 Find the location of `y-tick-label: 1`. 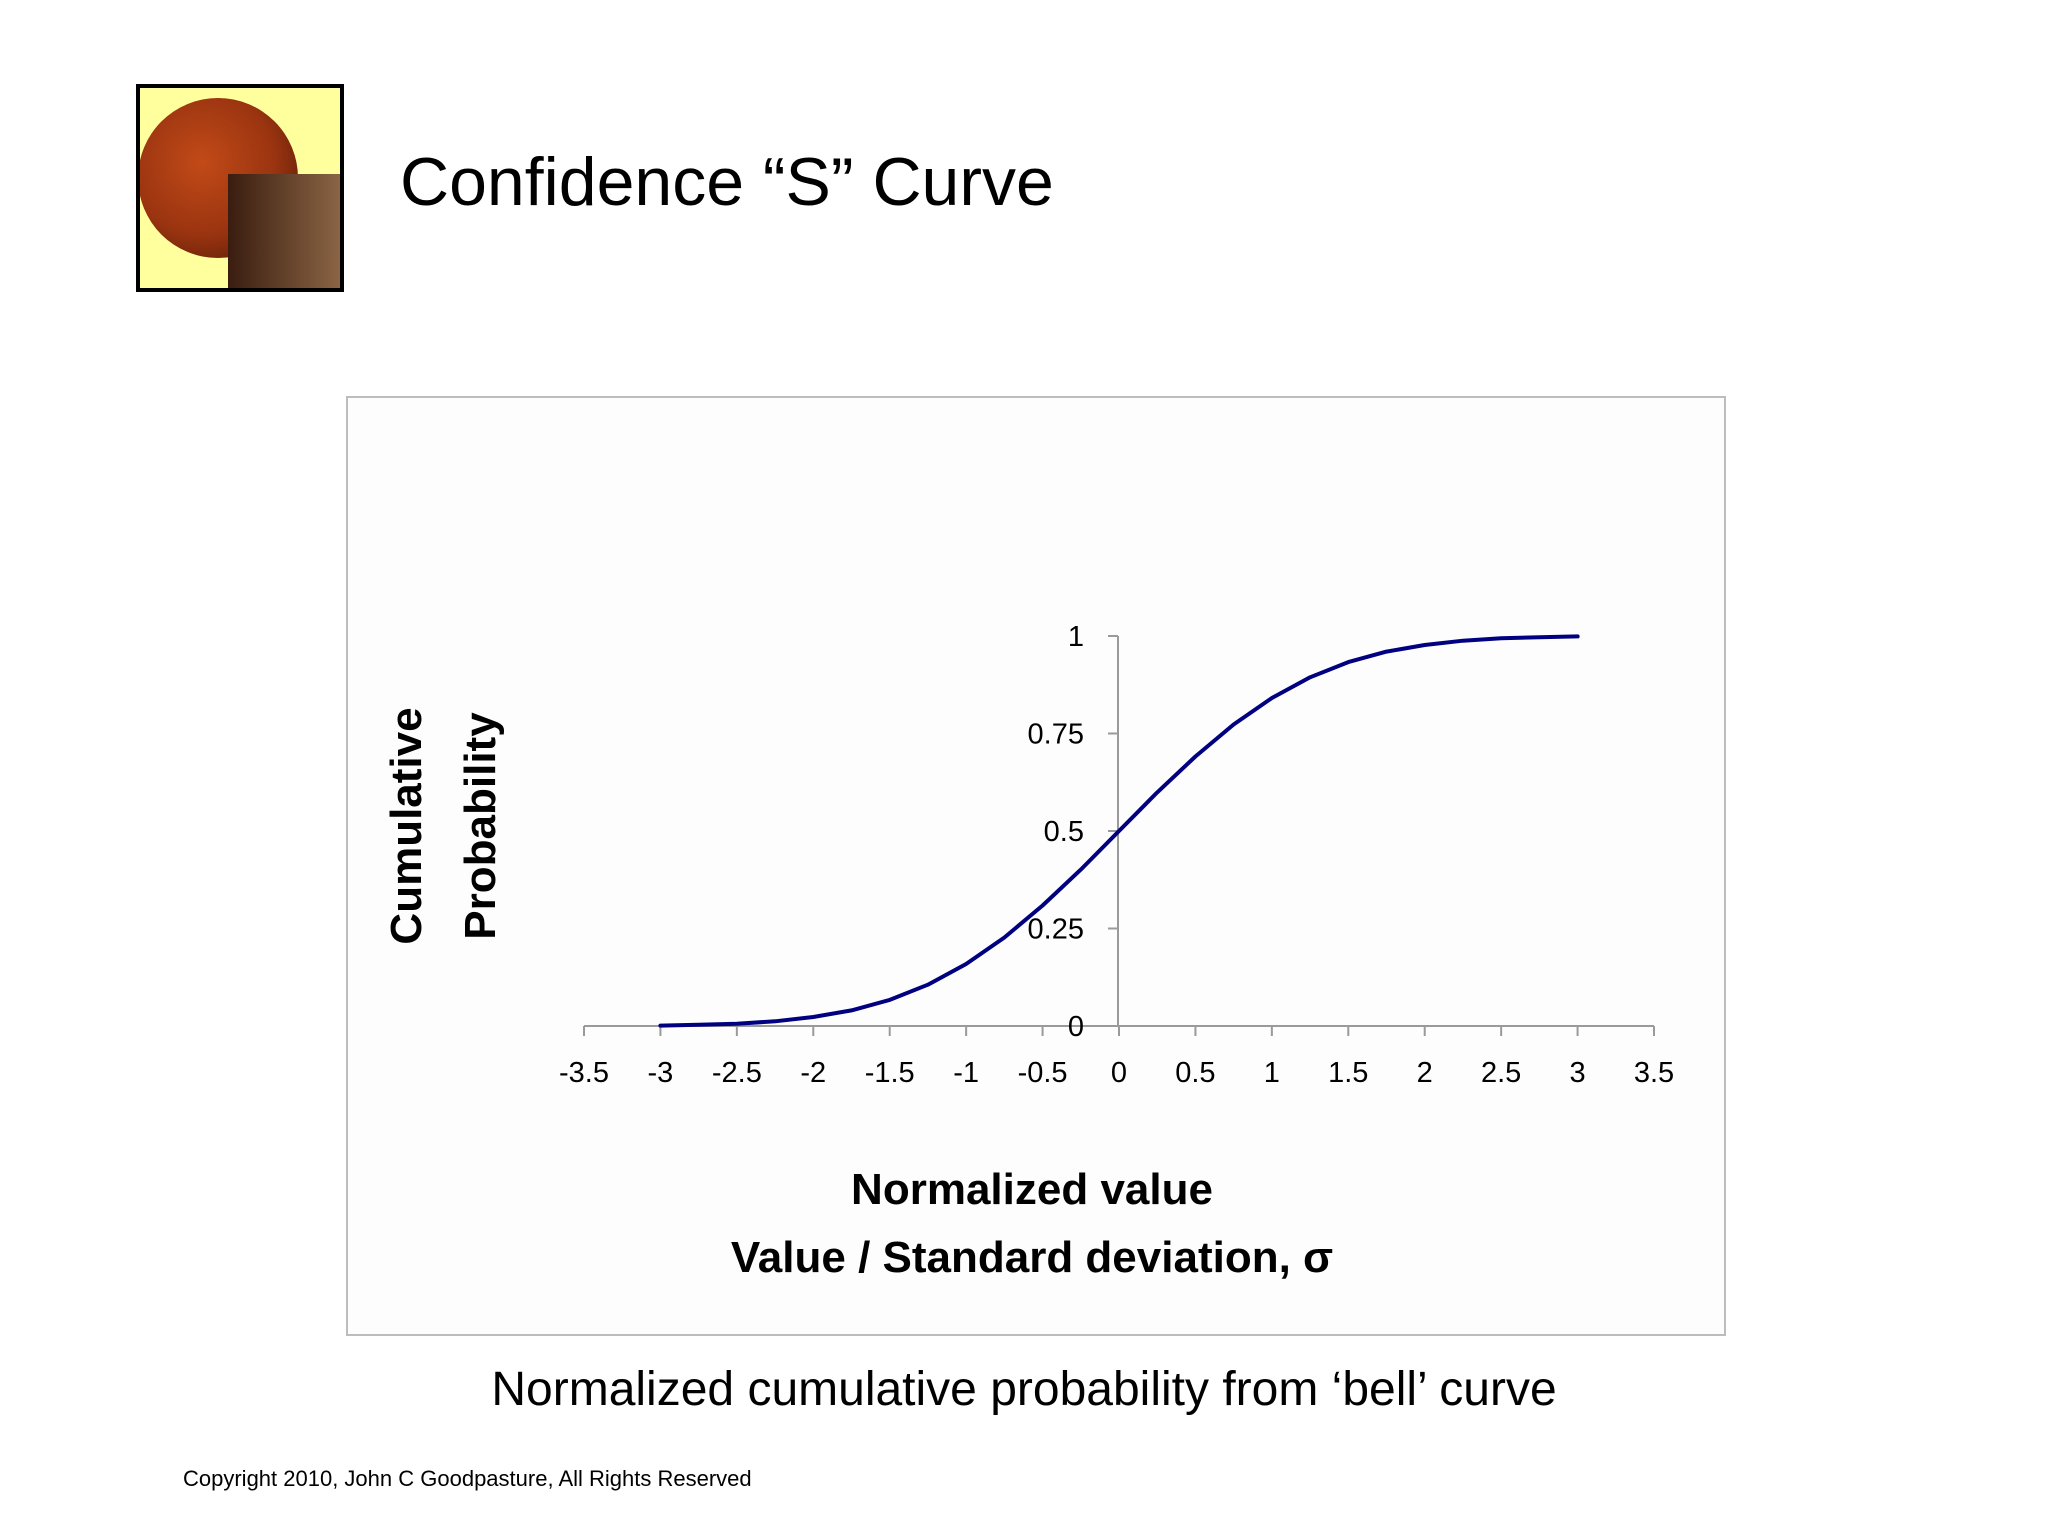

y-tick-label: 1 is located at coordinates (1076, 637).